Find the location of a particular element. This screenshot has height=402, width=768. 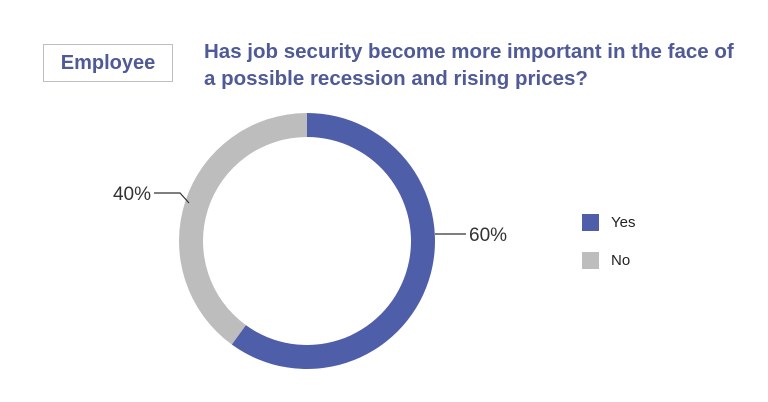

donut-slice-no is located at coordinates (243, 229).